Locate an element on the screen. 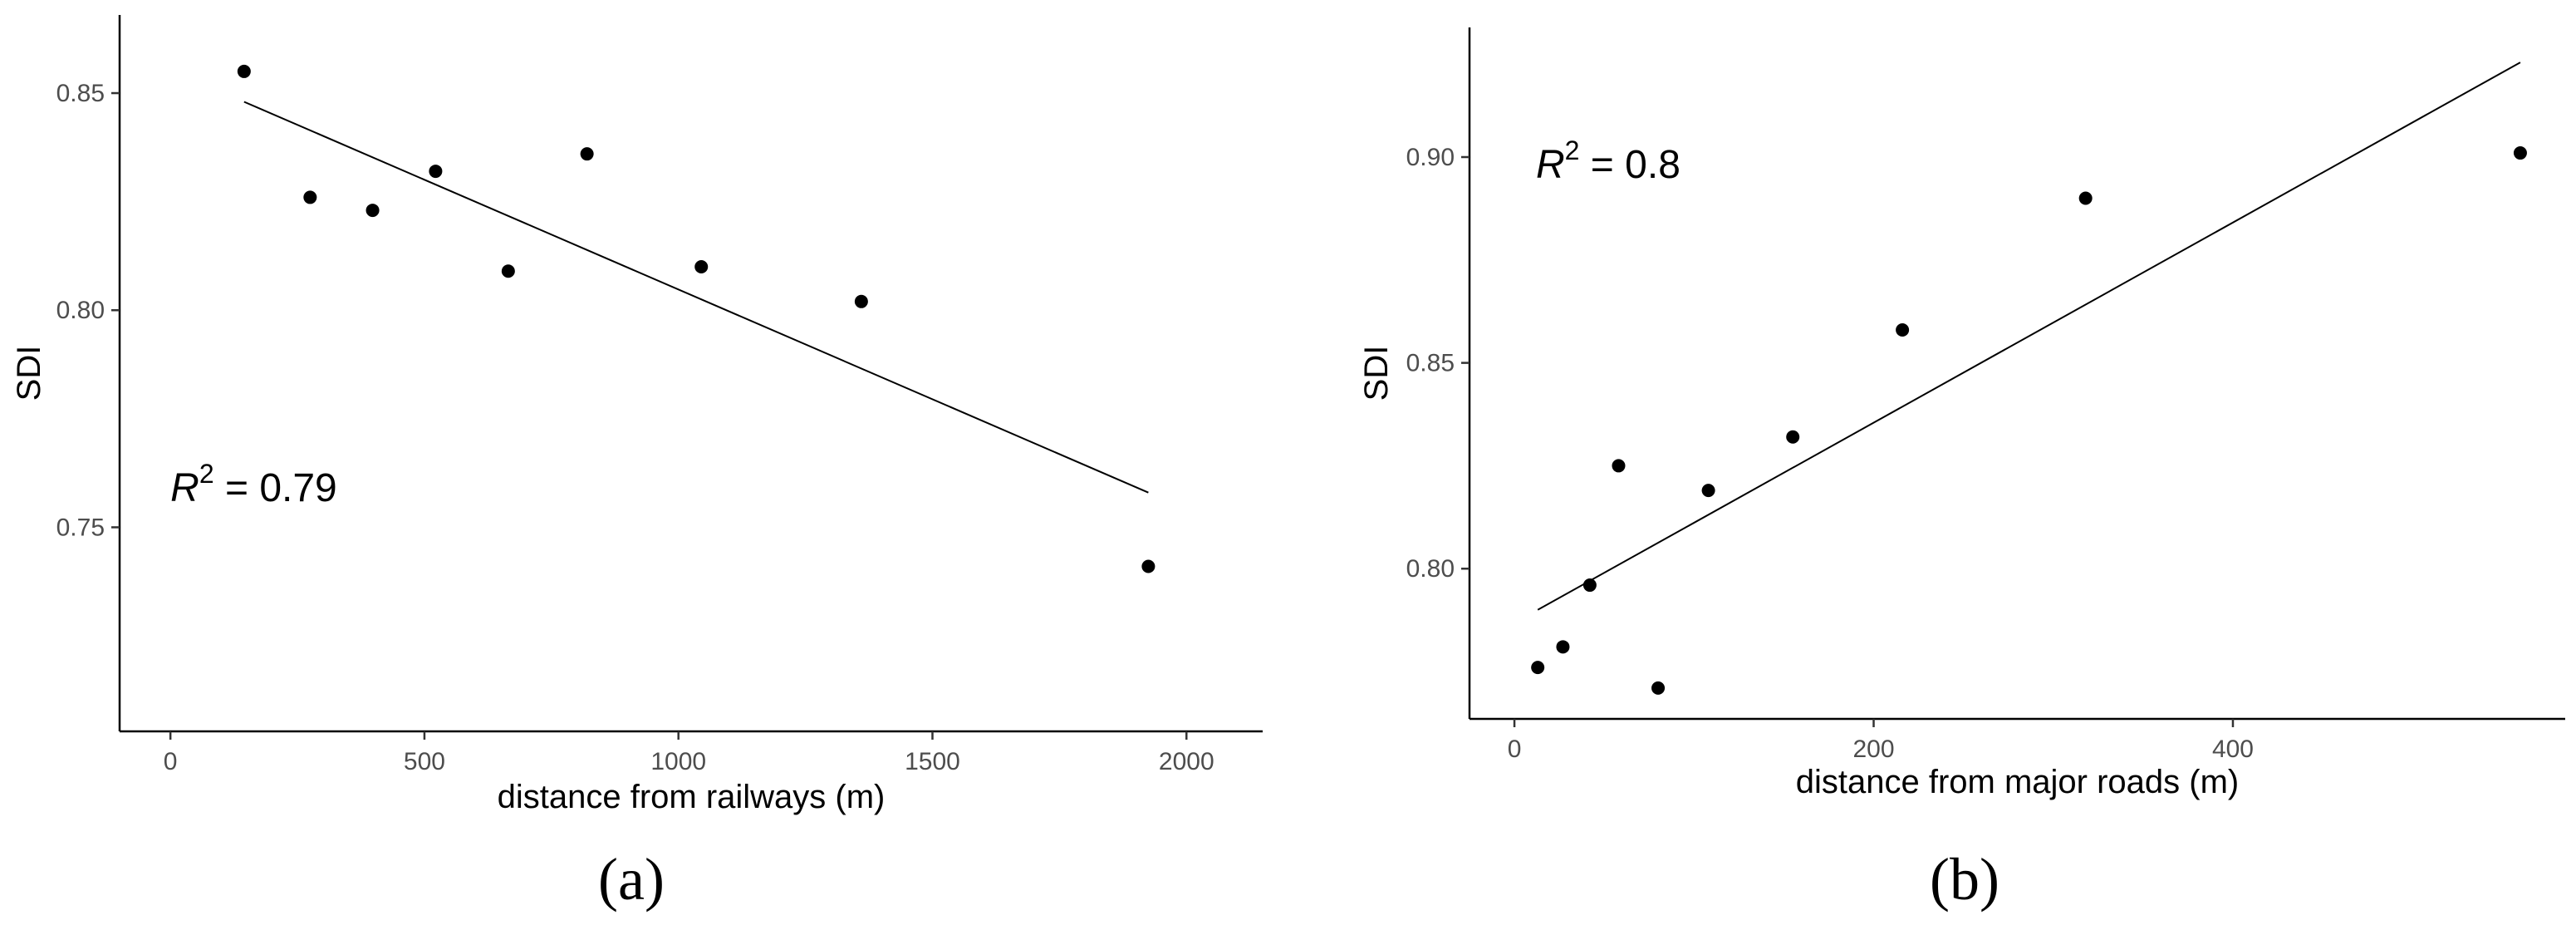 The image size is (2576, 925). panel-a-x-tick-label: 500 is located at coordinates (424, 761).